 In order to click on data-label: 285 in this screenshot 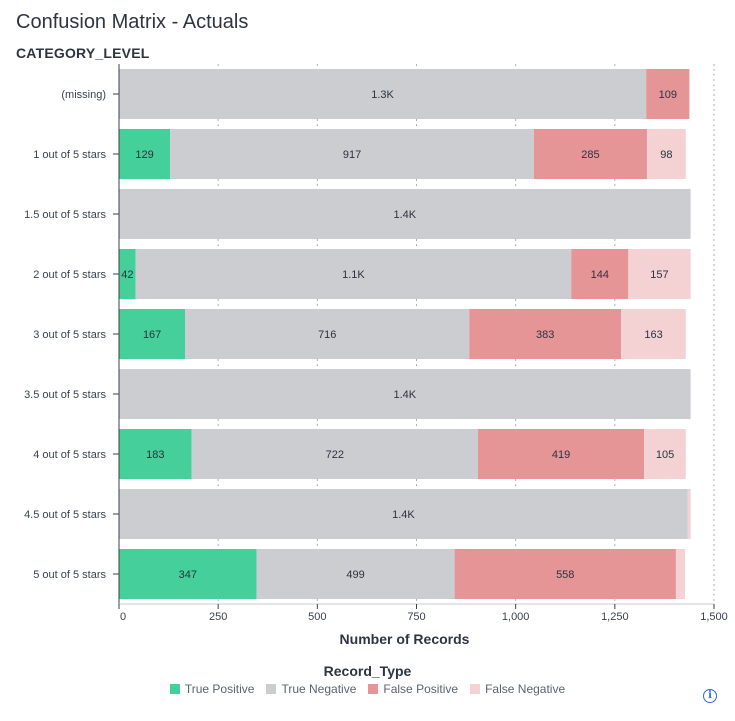, I will do `click(590, 155)`.